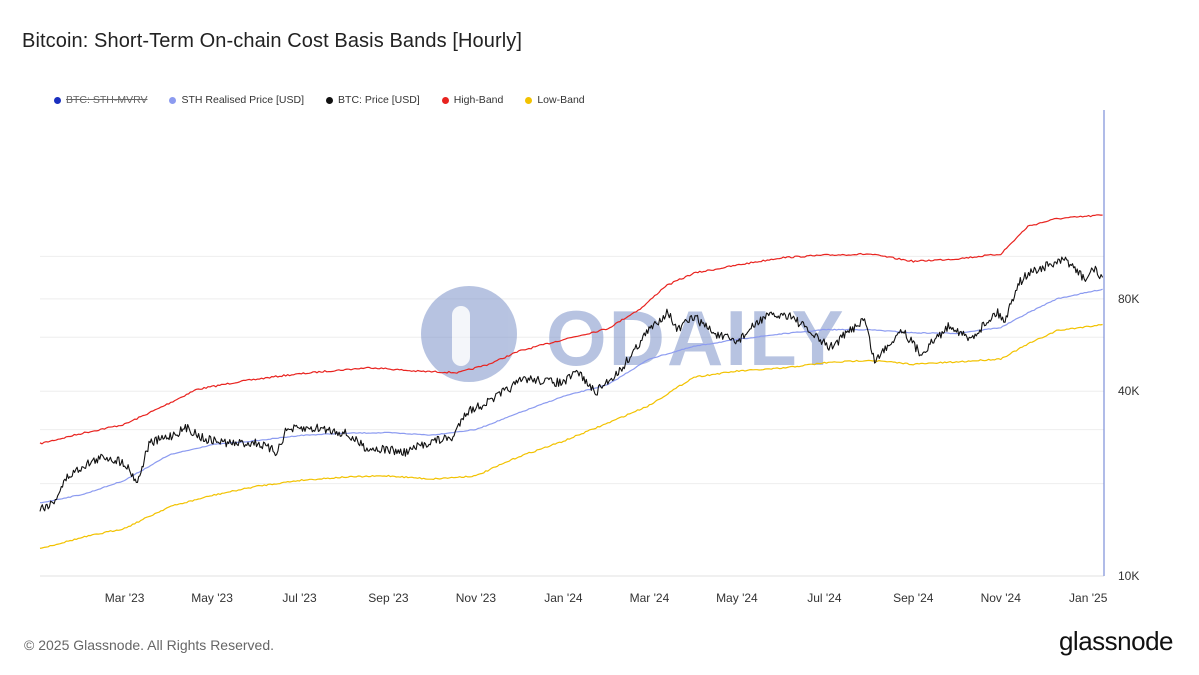 The height and width of the screenshot is (675, 1199). Describe the element at coordinates (1128, 391) in the screenshot. I see `y-tick-label: 40K` at that location.